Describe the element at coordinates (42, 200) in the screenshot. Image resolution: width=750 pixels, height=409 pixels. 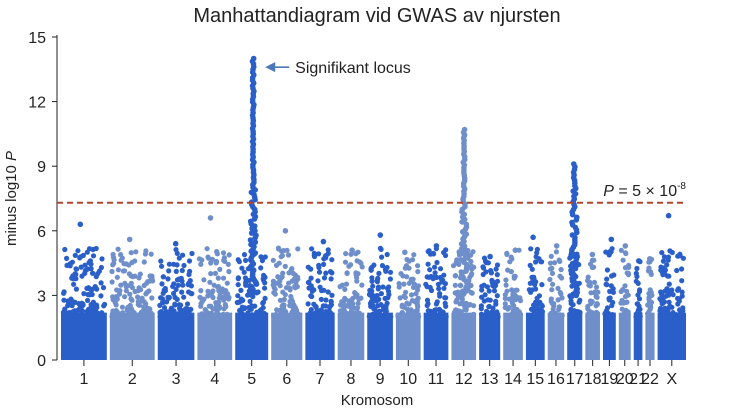
I see `y-axis-ticks: 0 3 6 9 12 15` at that location.